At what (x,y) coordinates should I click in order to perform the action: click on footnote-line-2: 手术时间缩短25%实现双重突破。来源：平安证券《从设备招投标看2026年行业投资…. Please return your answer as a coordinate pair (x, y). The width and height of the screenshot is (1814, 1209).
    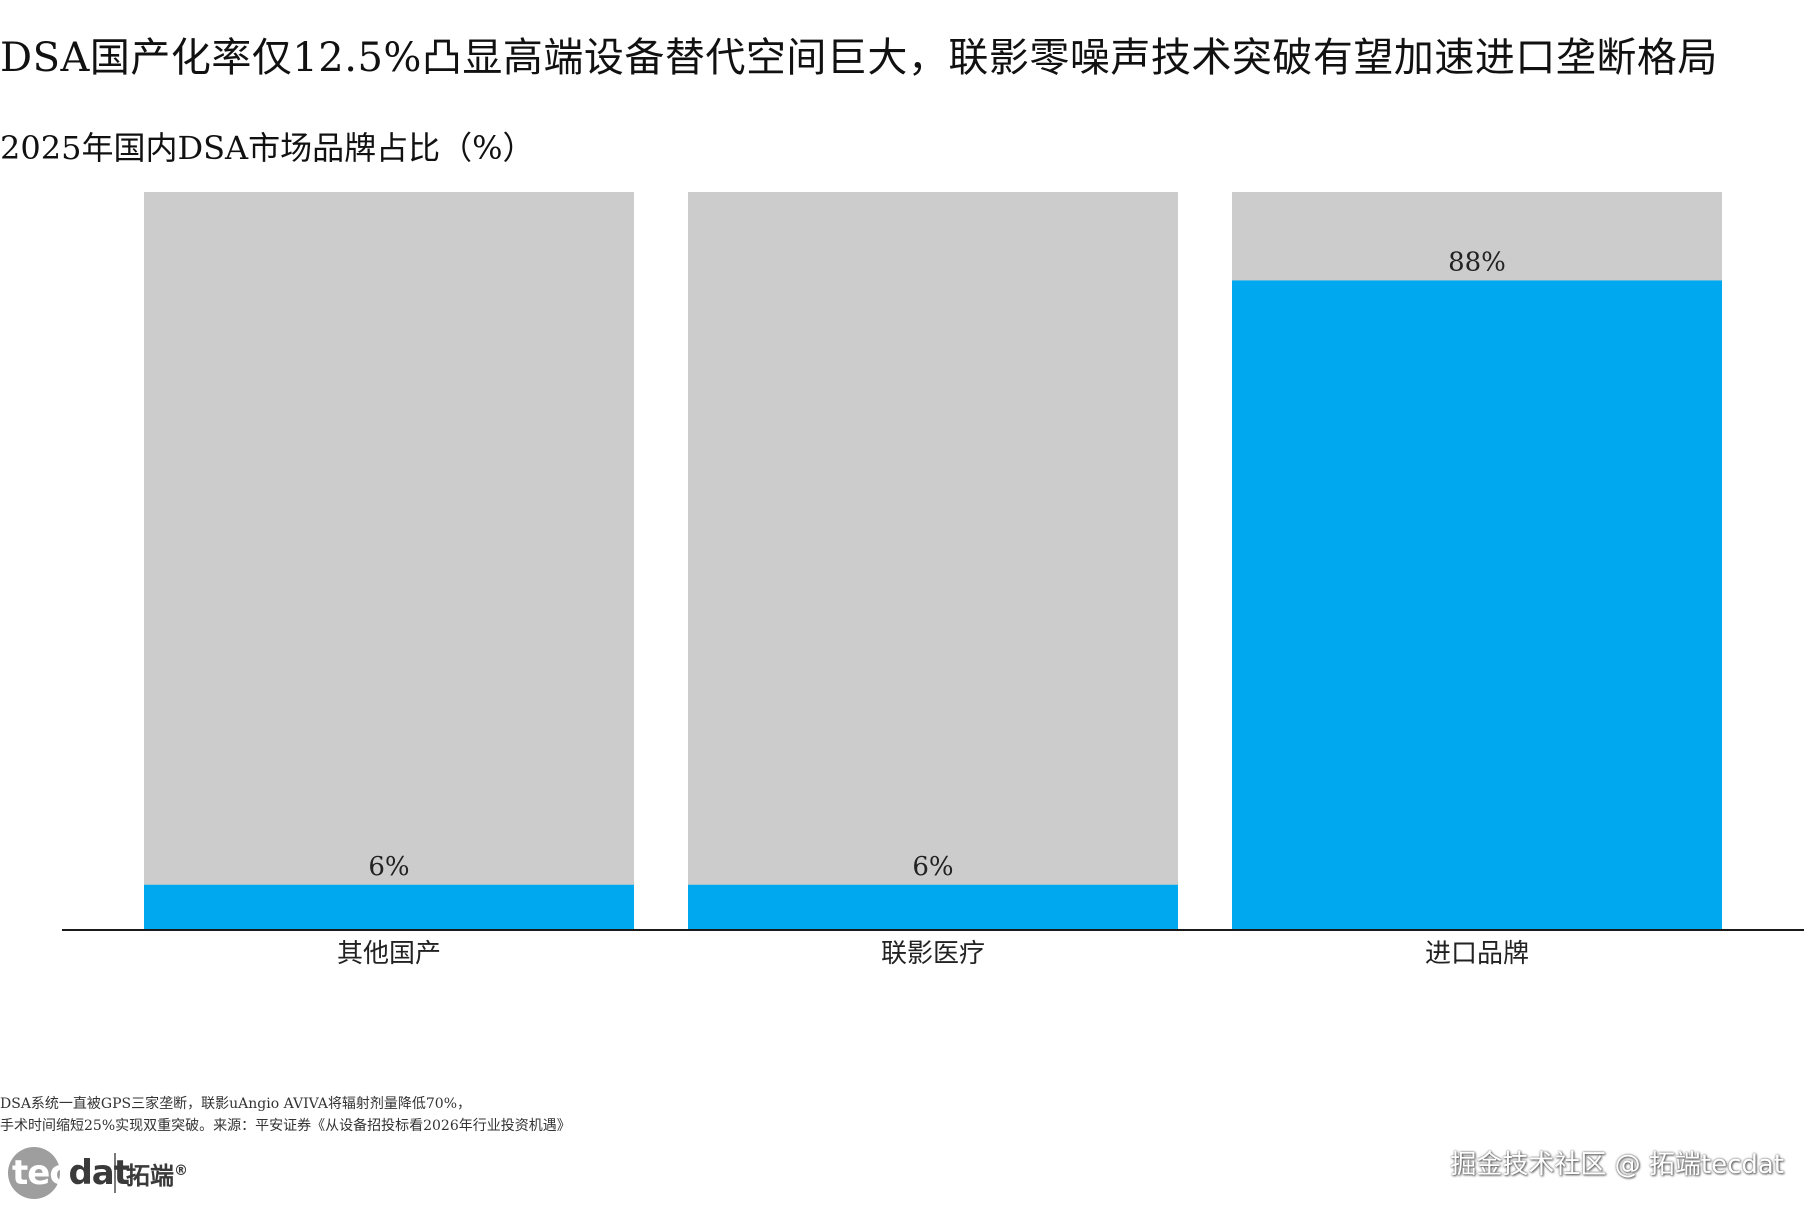
    Looking at the image, I should click on (285, 1126).